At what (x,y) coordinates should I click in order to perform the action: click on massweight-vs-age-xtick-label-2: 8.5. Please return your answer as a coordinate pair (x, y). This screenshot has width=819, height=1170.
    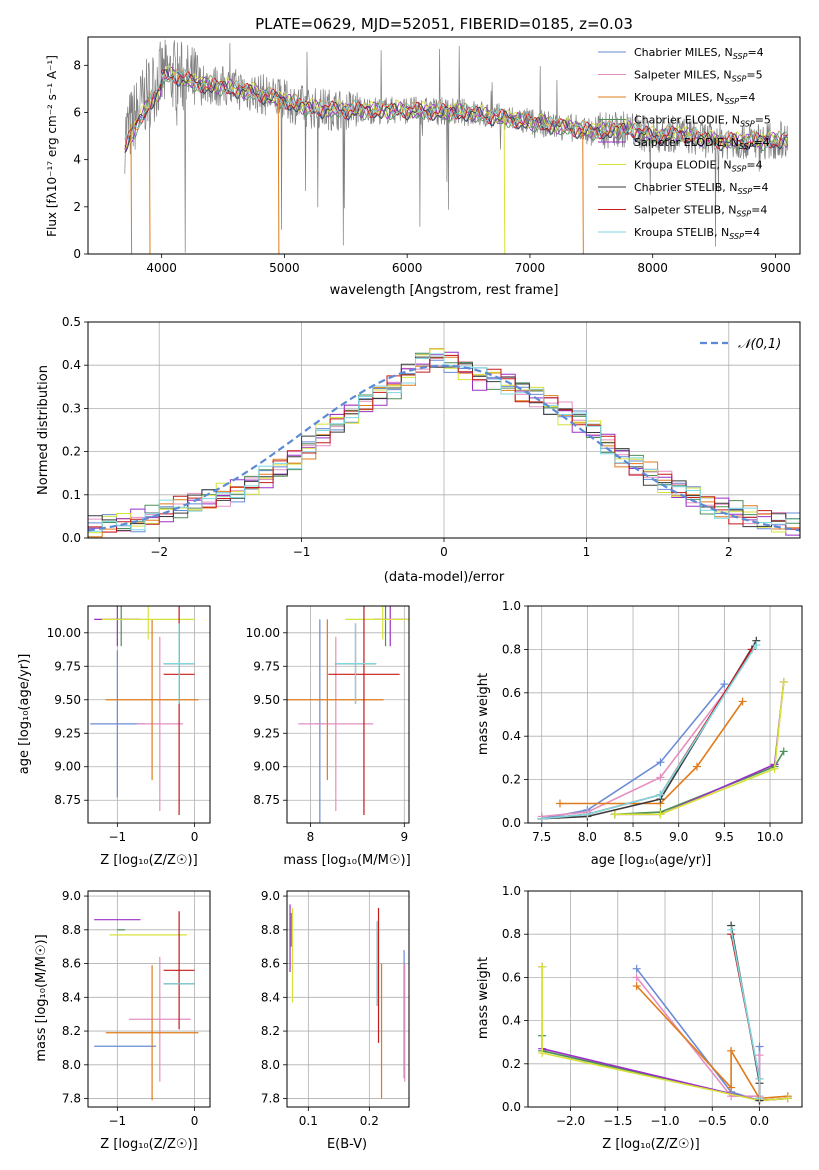
    Looking at the image, I should click on (632, 837).